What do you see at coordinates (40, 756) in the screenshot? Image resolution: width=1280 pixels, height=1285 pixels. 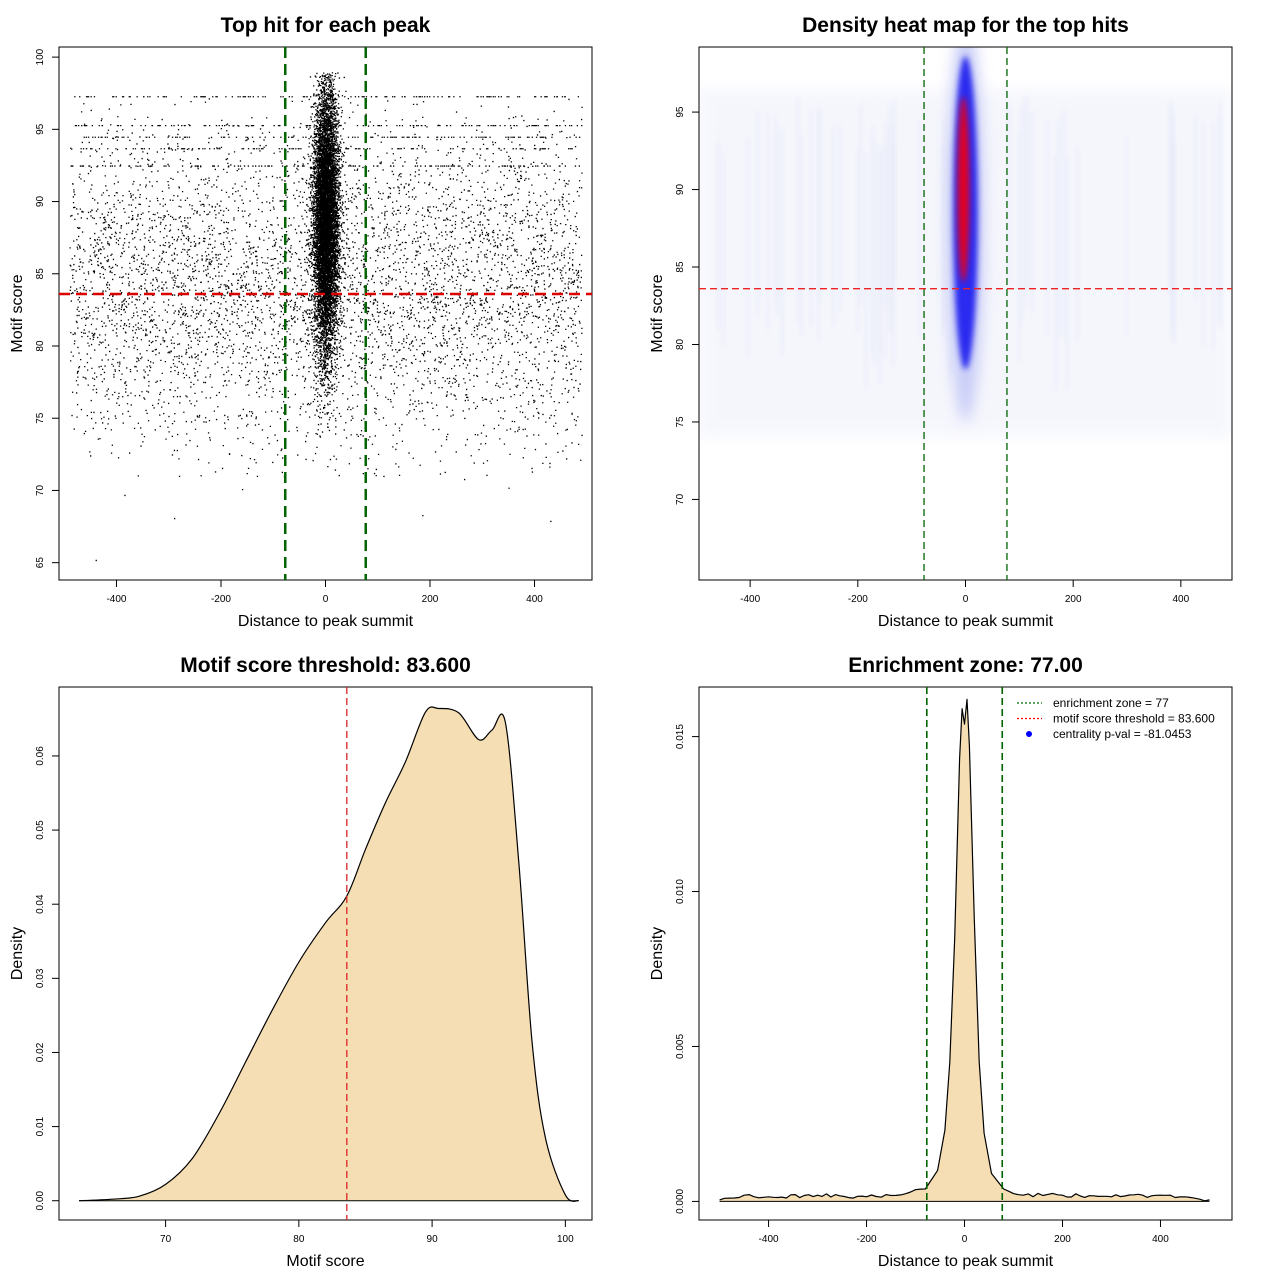 I see `y-tick-label: 0.06` at bounding box center [40, 756].